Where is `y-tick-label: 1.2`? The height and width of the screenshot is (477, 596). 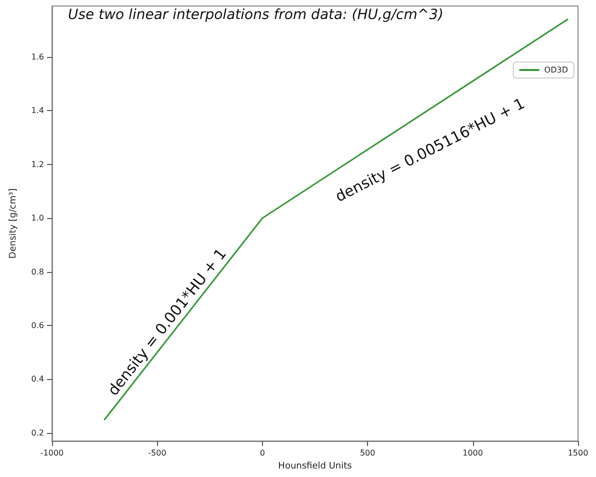 y-tick-label: 1.2 is located at coordinates (37, 164).